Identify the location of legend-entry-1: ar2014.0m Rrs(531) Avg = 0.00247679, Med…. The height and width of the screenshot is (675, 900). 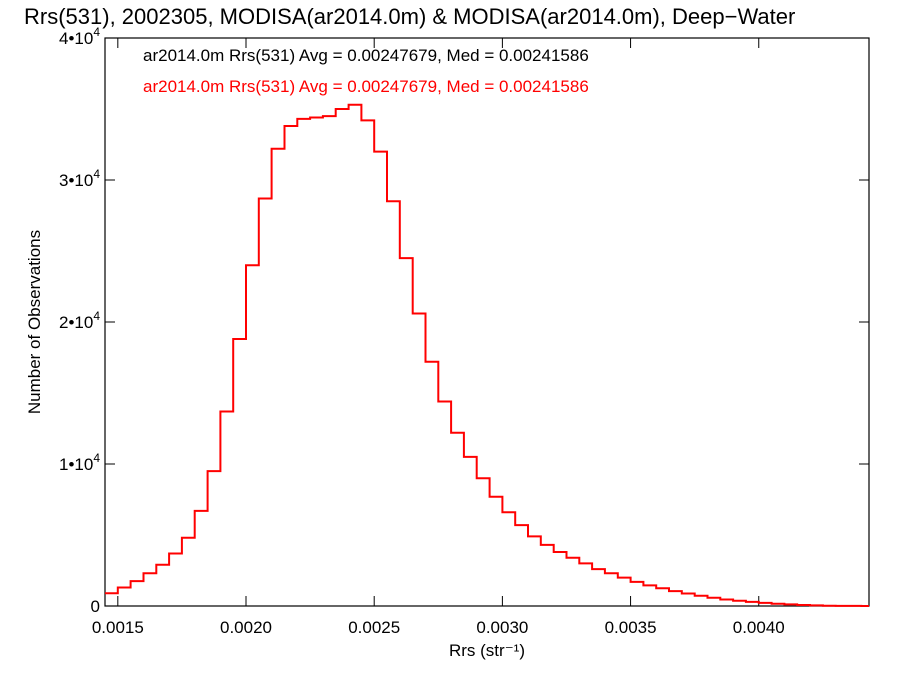
(366, 55).